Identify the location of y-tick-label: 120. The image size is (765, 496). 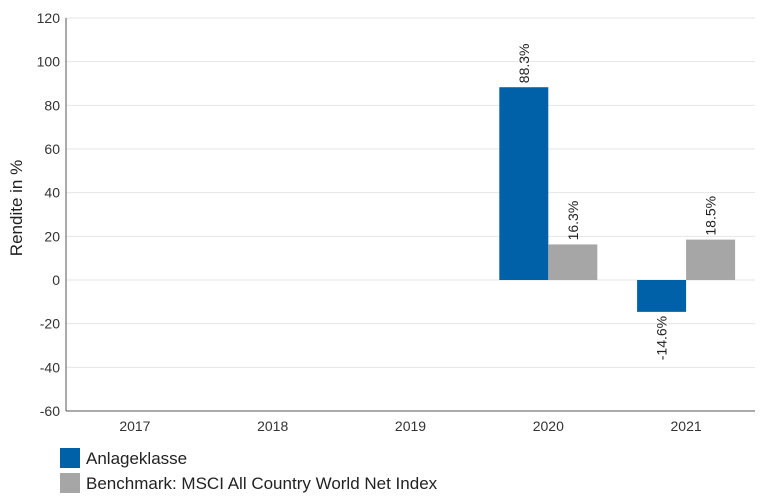
(49, 18).